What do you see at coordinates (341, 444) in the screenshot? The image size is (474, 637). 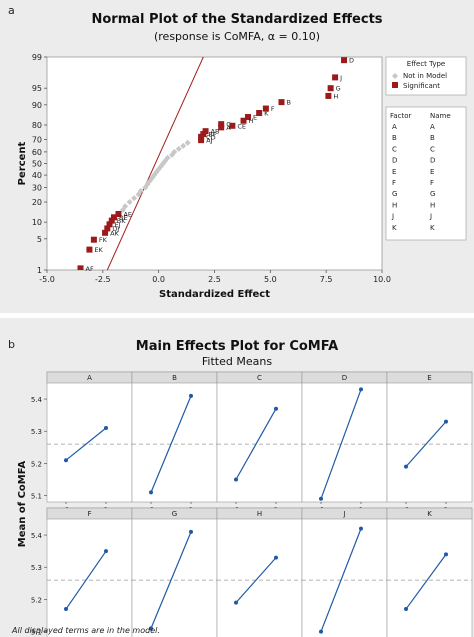 I see `effect-line-d` at bounding box center [341, 444].